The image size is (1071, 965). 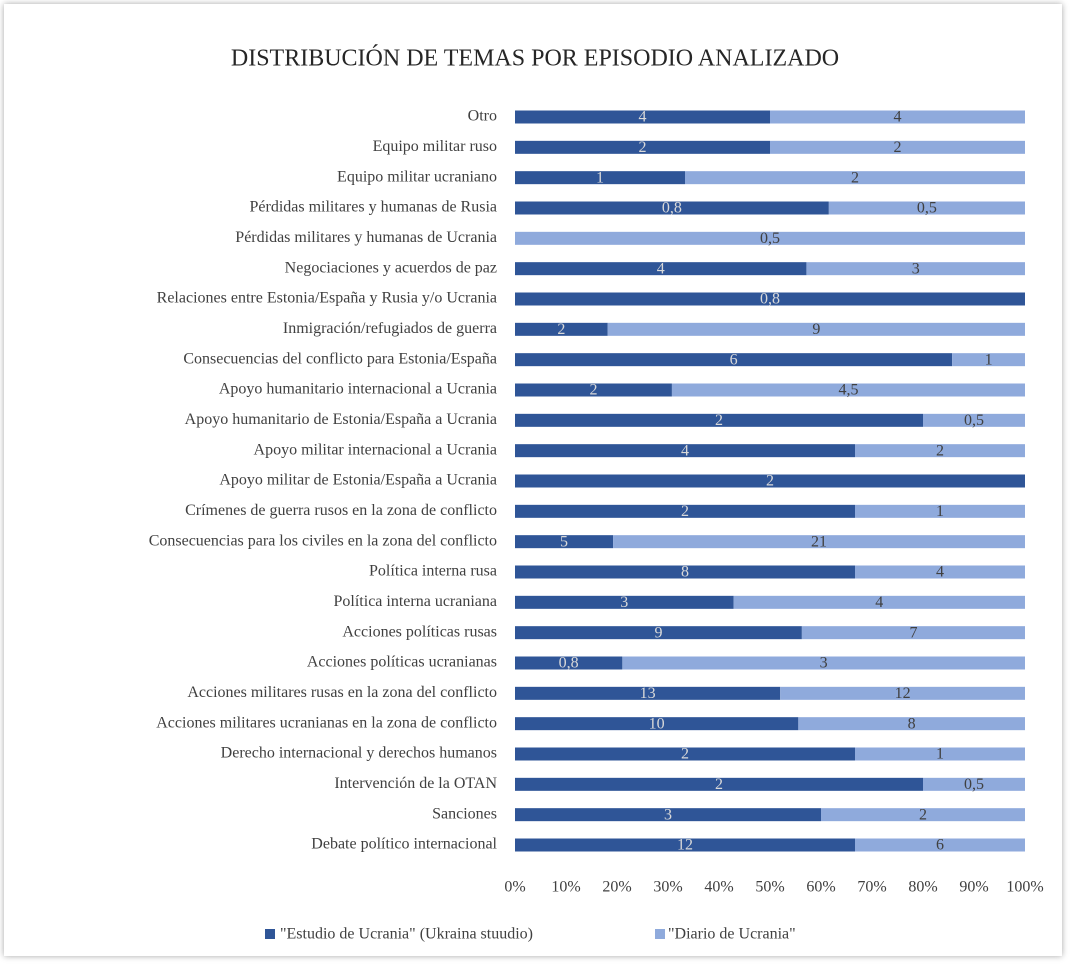 I want to click on category-label: Acciones políticas ucranianas, so click(x=402, y=662).